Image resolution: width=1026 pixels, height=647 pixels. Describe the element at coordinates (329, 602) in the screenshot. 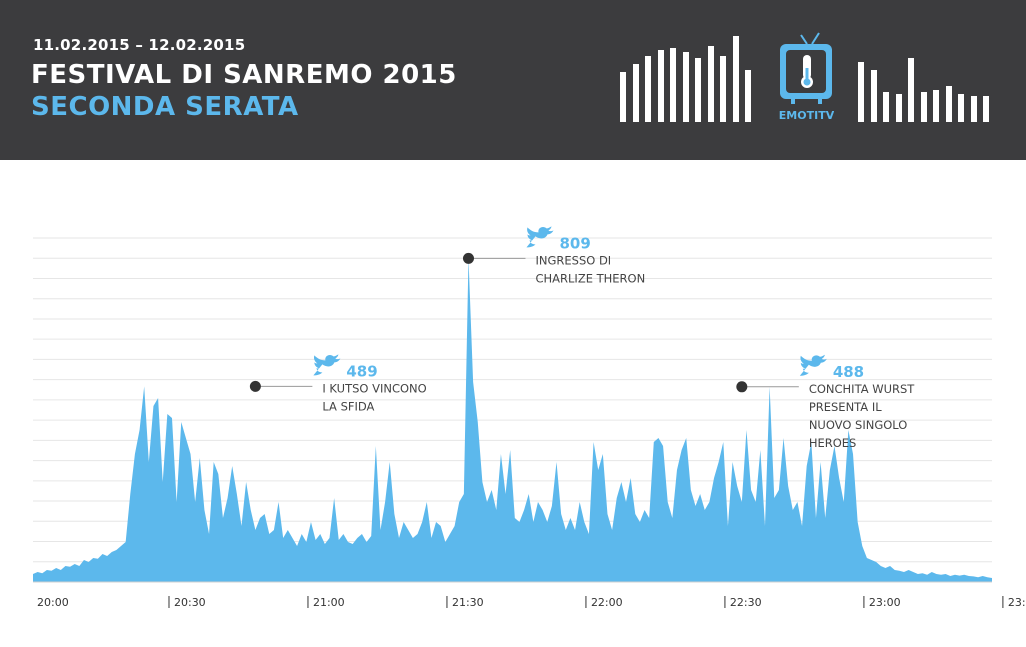

I see `x-tick-label: 21:00` at that location.